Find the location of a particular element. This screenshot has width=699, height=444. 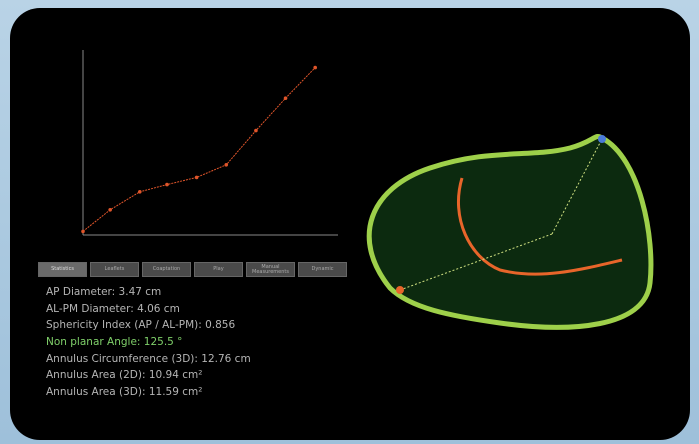

measurement: Annulus Area (2D): 10.94 cm² is located at coordinates (124, 375).